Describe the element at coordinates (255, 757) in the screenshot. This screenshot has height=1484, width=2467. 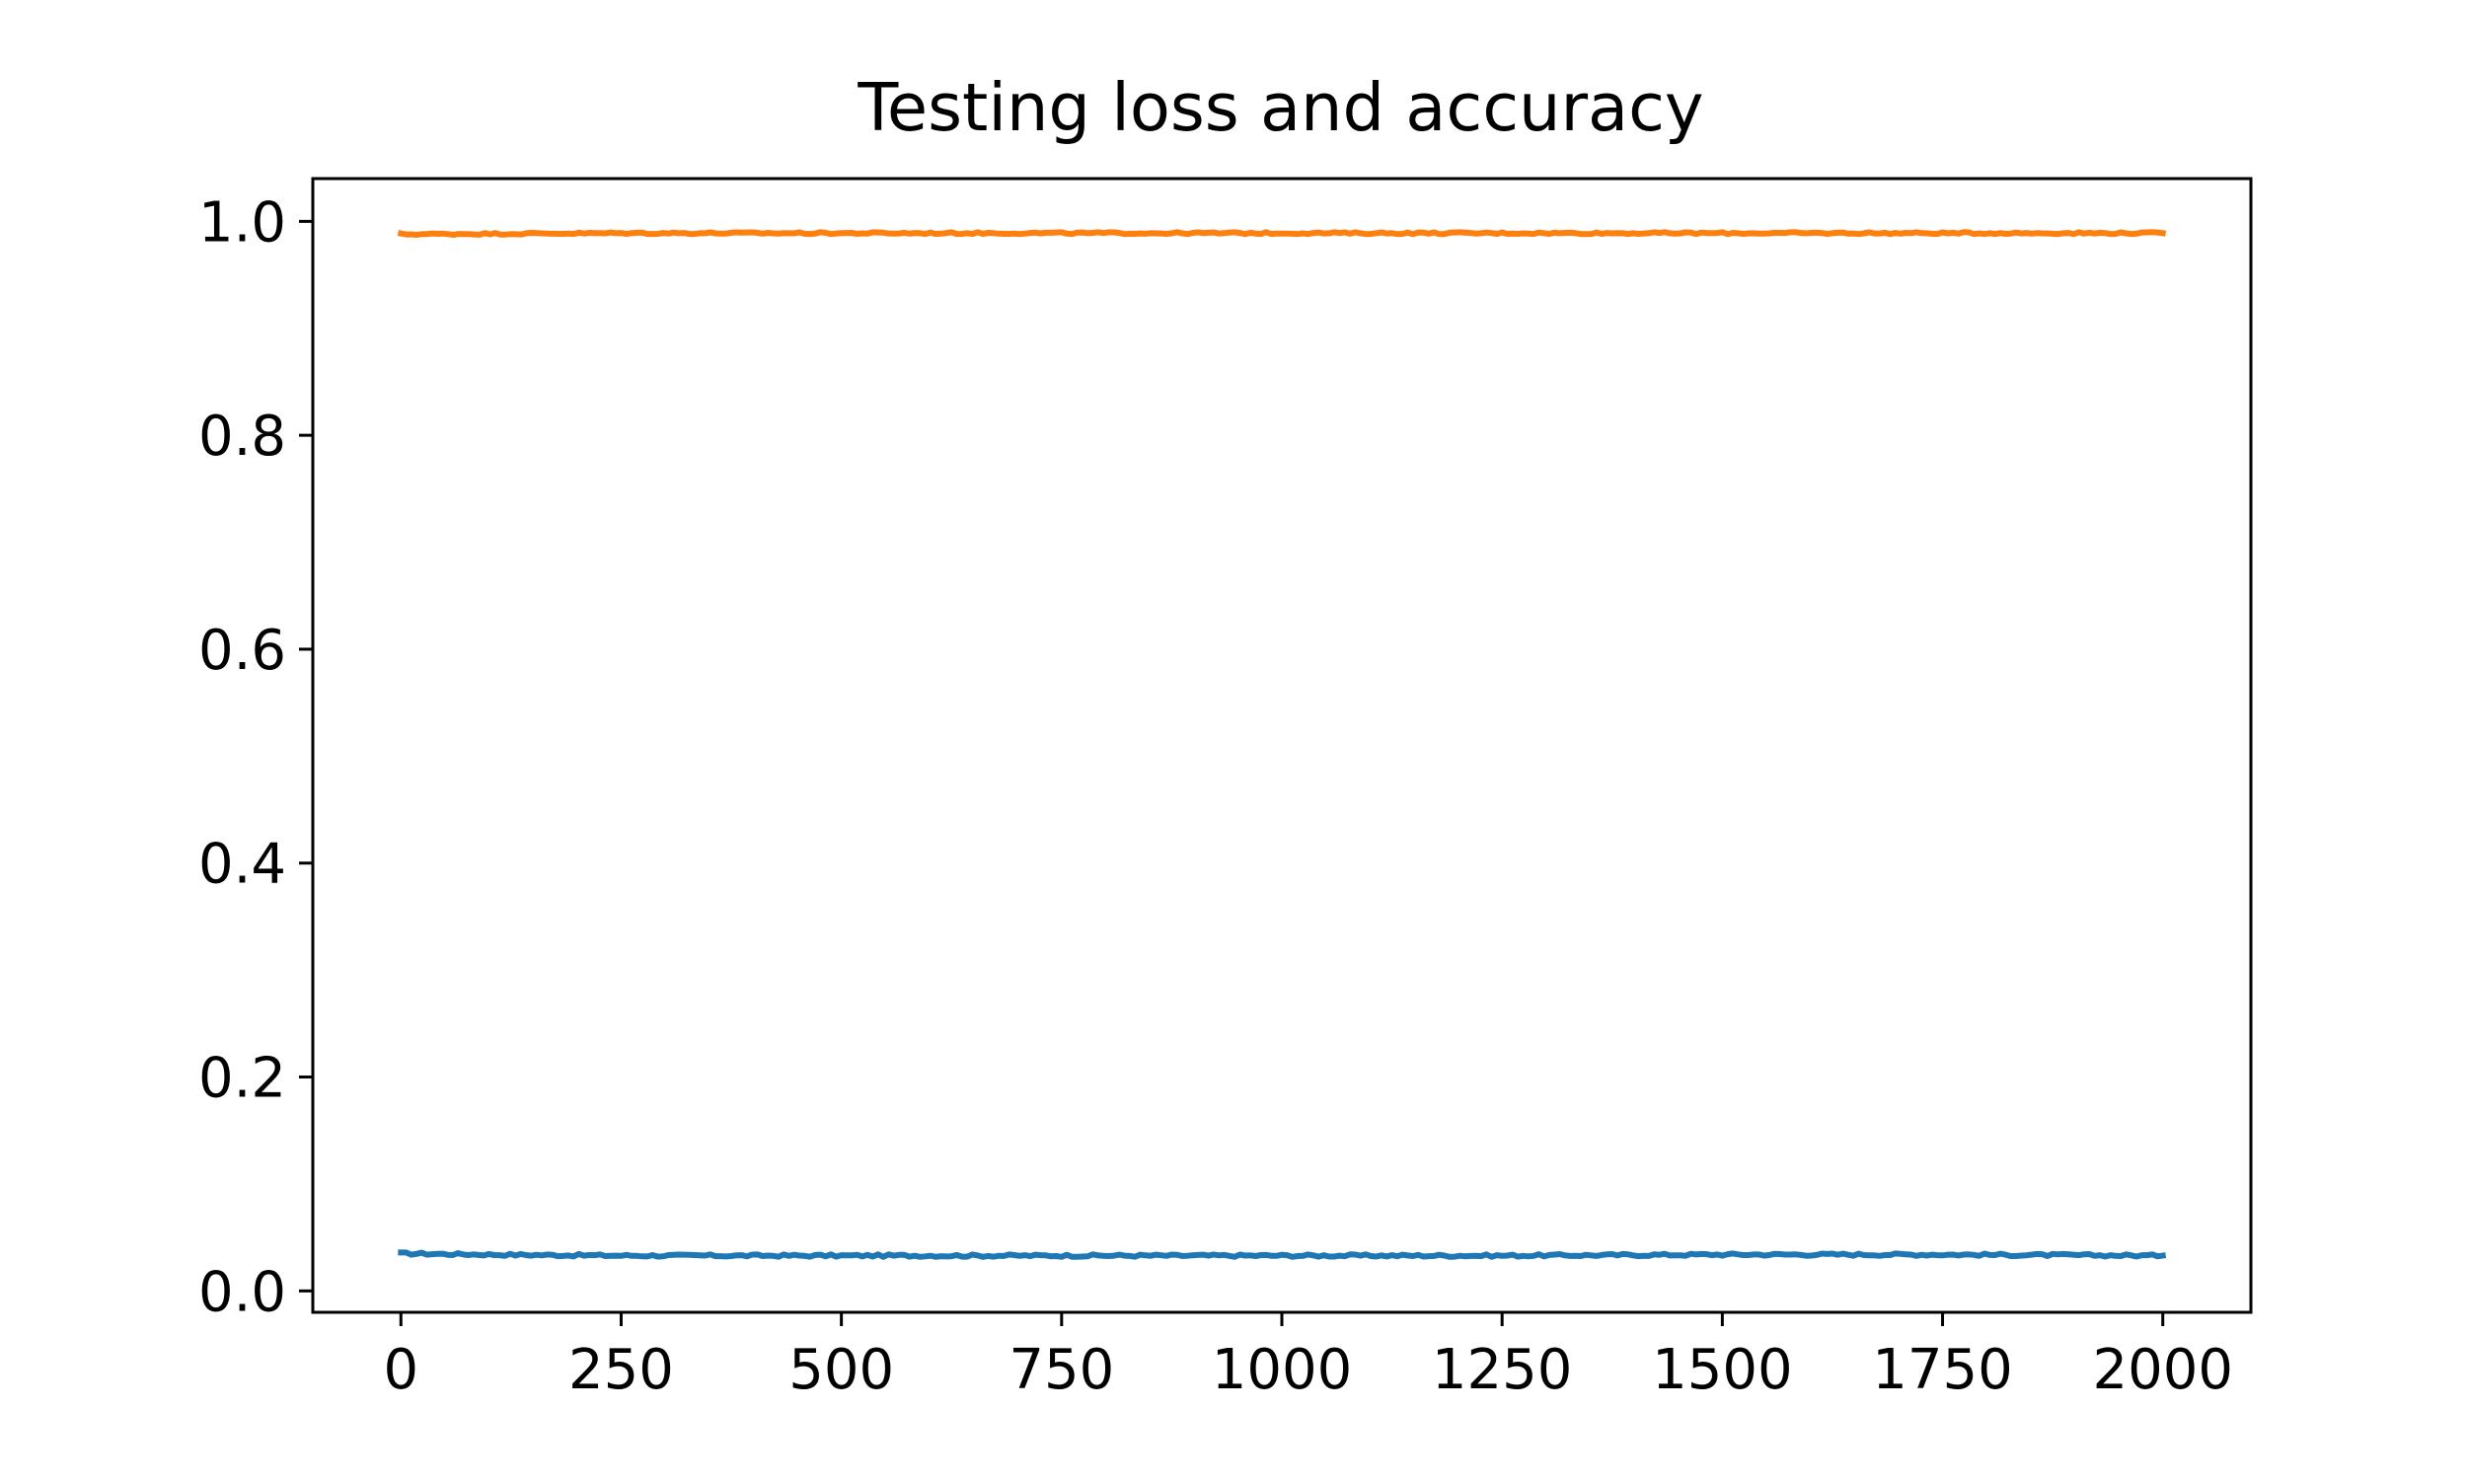
I see `y-axis: 0.0 0.2 0.4 0.6 0.8 1.0` at that location.